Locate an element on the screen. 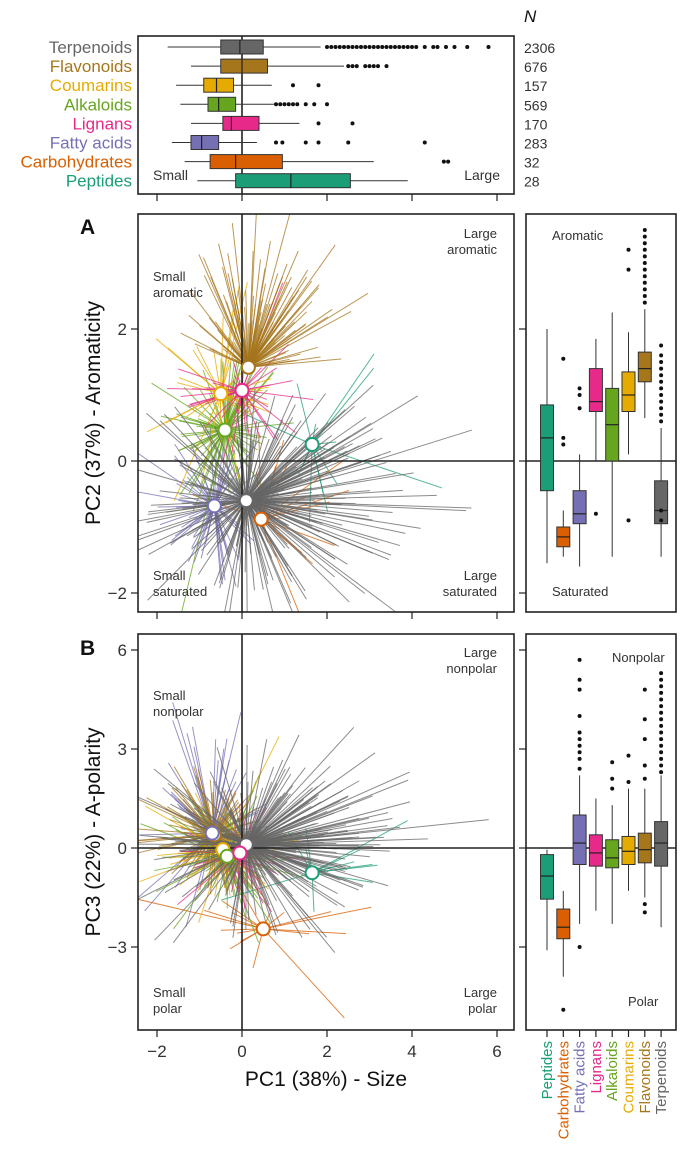 Image resolution: width=684 pixels, height=1155 pixels. side-label-peptides: Peptides is located at coordinates (547, 1070).